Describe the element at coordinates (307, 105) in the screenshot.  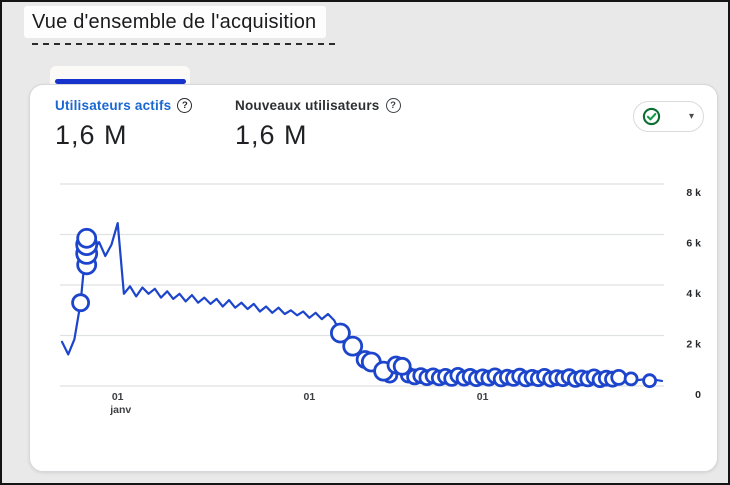
I see `new-users-label: Nouveaux utilisateurs` at that location.